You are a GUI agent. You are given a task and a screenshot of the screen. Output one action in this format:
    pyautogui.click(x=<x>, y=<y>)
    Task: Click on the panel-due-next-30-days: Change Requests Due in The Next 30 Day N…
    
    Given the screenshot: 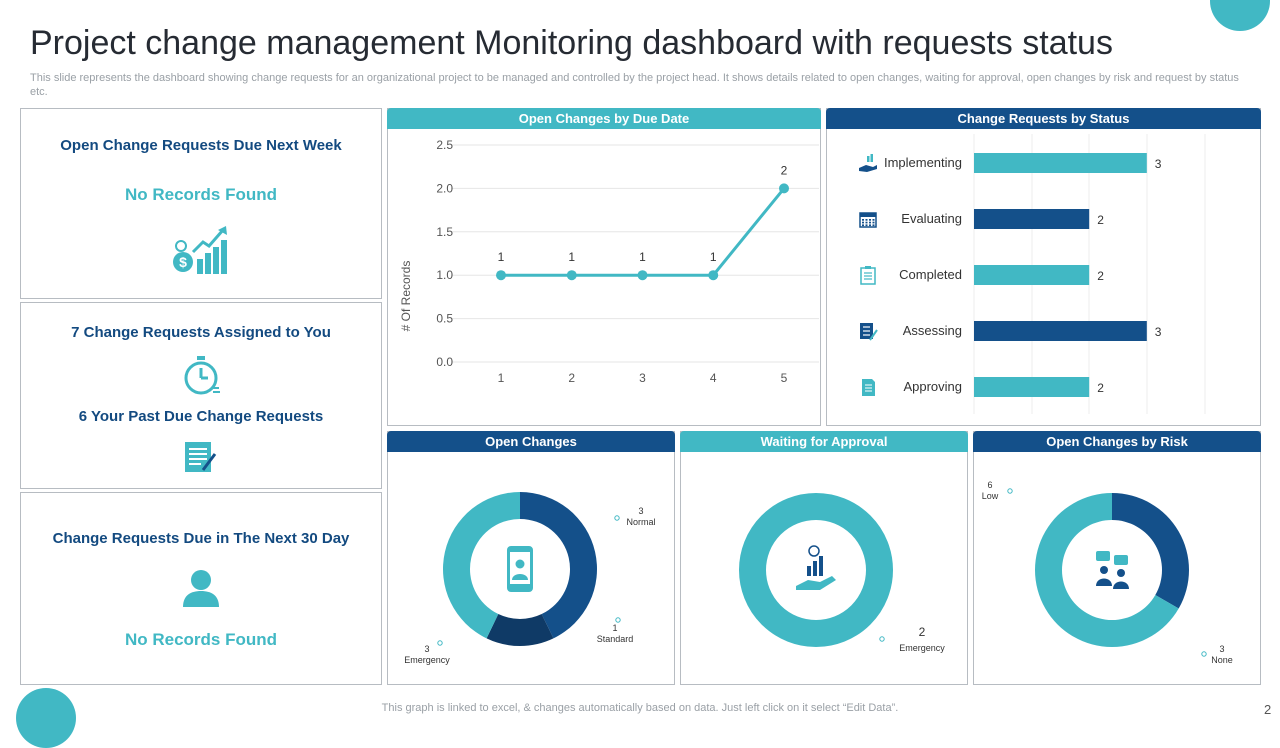 What is the action you would take?
    pyautogui.click(x=201, y=588)
    